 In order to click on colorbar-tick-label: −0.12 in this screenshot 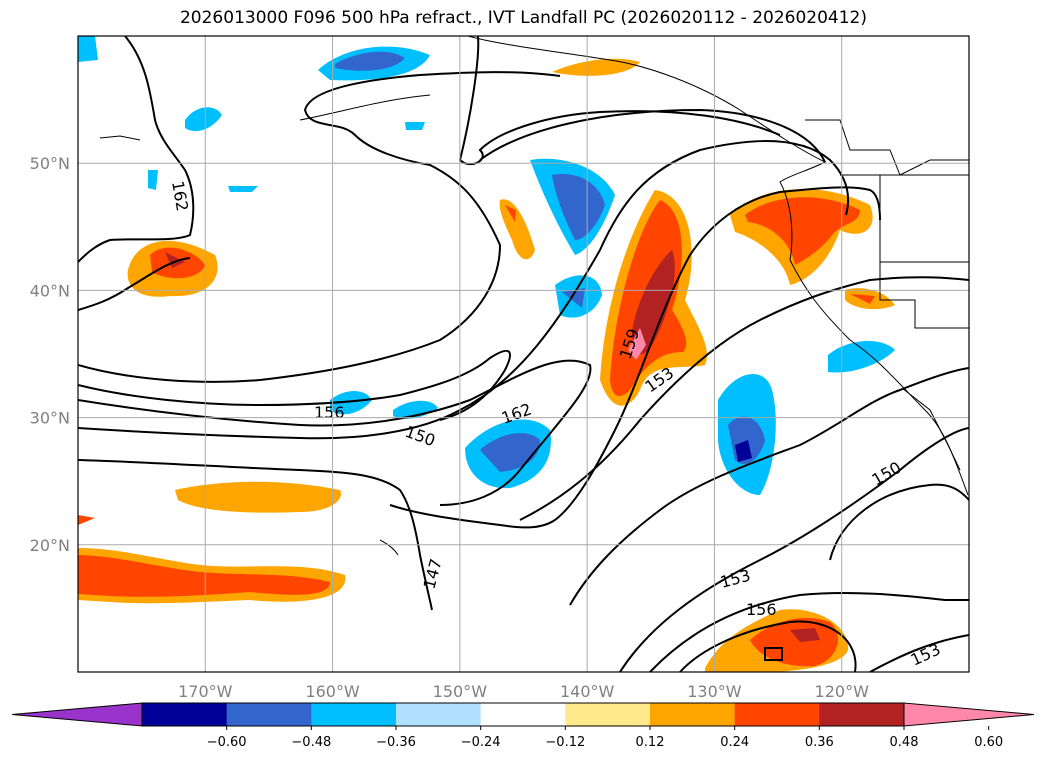, I will do `click(565, 742)`.